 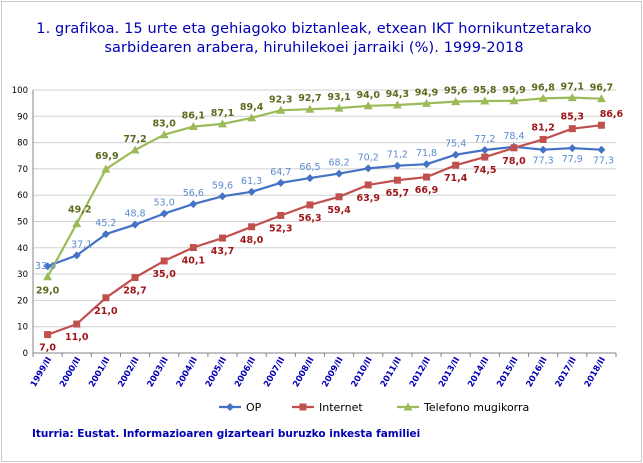 I want to click on data-label-telefono-mugikorra: 97,1, so click(x=572, y=87).